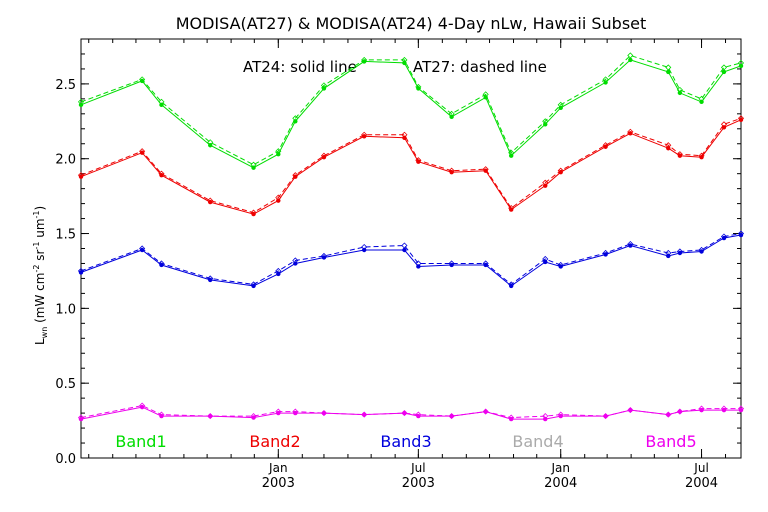  What do you see at coordinates (40, 208) in the screenshot?
I see `ylabel-post: )` at bounding box center [40, 208].